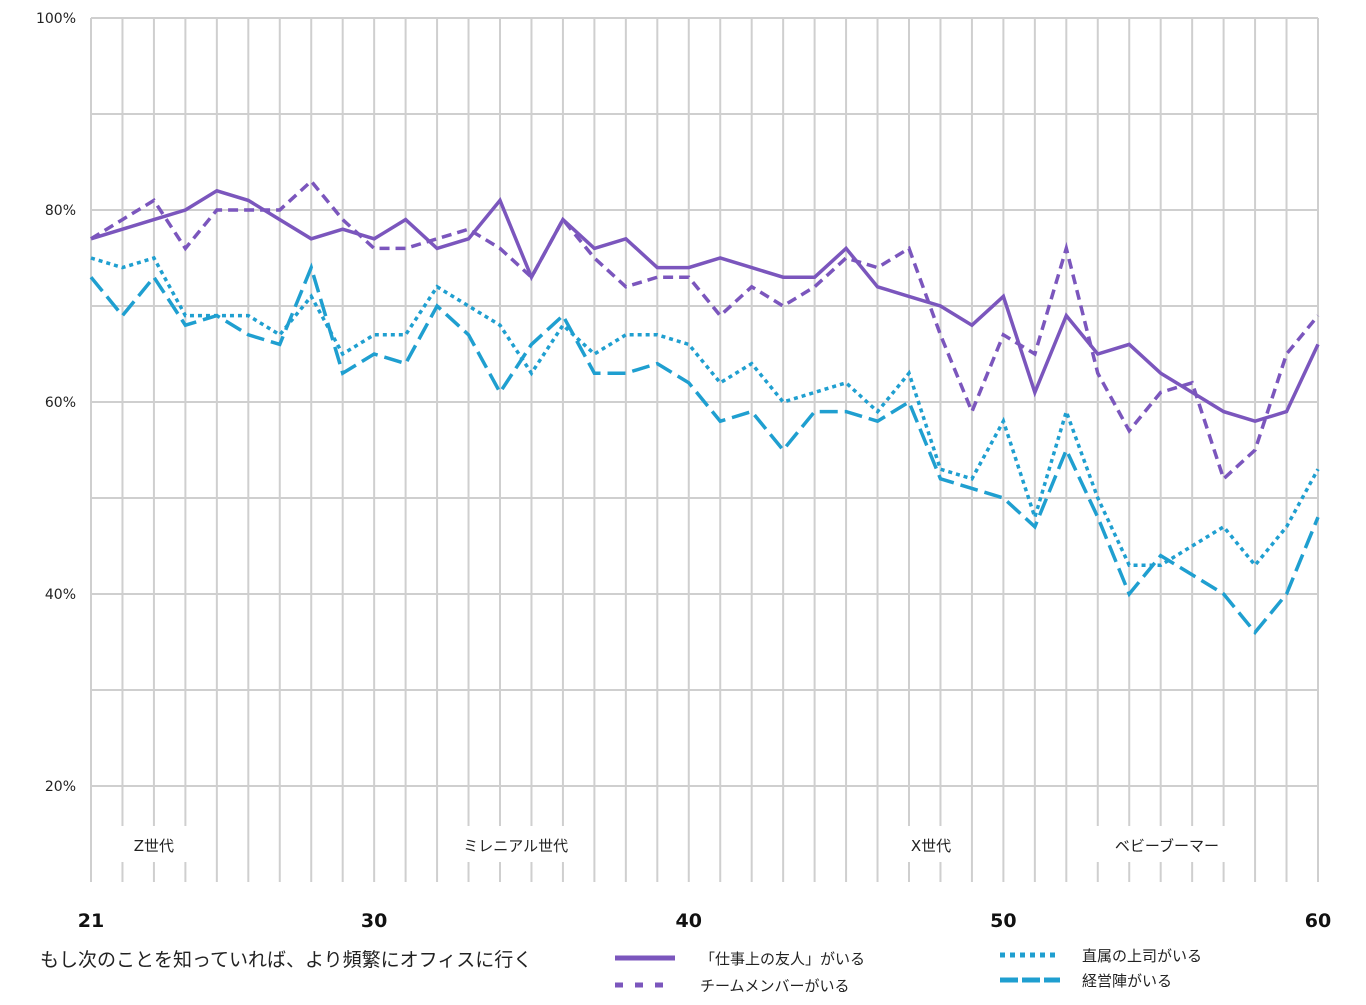 The width and height of the screenshot is (1366, 1005). I want to click on x-tick-label: 50, so click(1003, 921).